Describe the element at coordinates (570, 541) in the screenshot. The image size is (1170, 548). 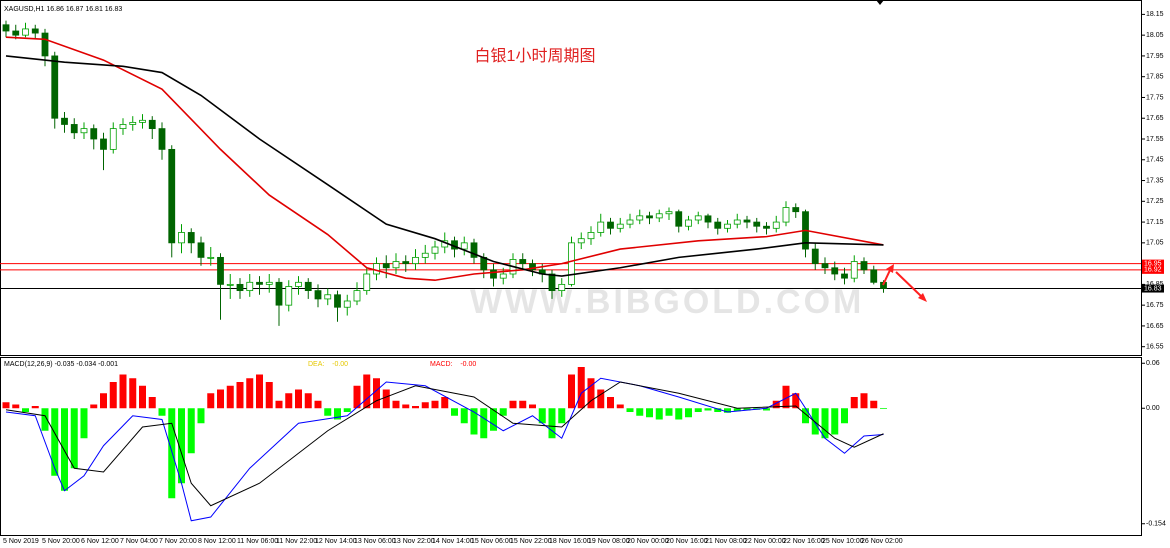
I see `x-tick-label: 18 Nov 16:00` at that location.